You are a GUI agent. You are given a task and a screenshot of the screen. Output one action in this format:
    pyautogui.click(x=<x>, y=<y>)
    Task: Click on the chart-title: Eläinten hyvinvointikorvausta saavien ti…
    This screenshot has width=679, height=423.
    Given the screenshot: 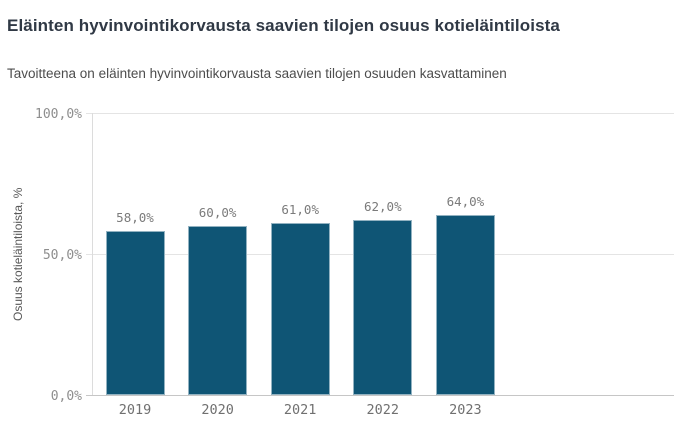 What is the action you would take?
    pyautogui.click(x=283, y=25)
    